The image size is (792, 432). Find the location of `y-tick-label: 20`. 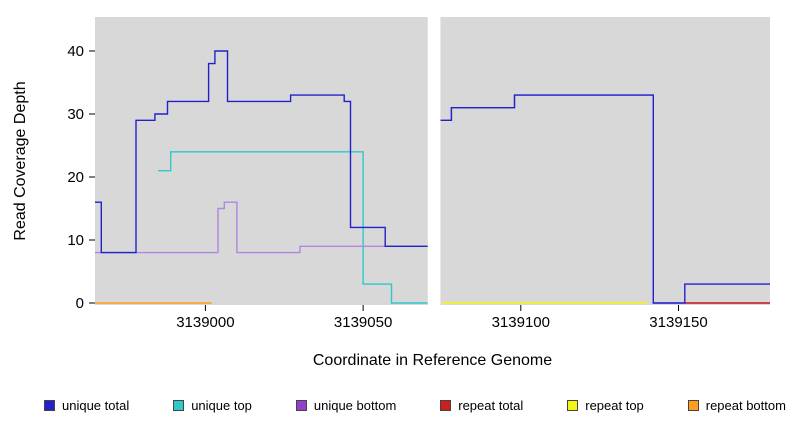

y-tick-label: 20 is located at coordinates (75, 177).